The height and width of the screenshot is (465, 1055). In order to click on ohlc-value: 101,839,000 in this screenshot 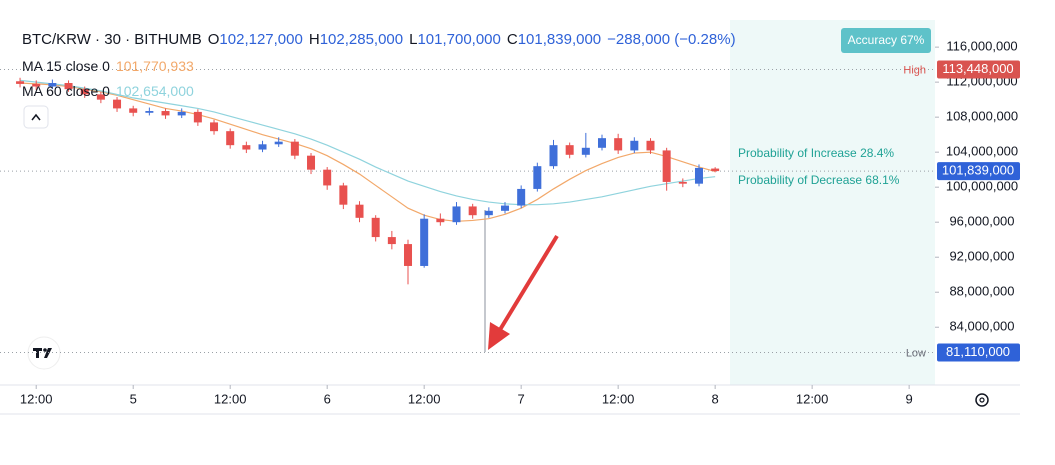, I will do `click(559, 39)`.